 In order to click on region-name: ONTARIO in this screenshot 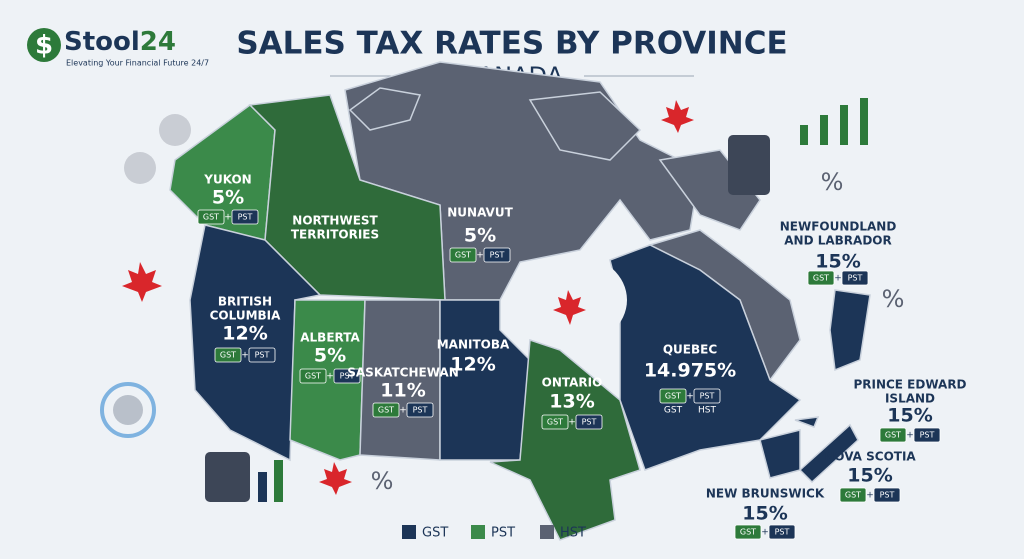, I will do `click(572, 383)`.